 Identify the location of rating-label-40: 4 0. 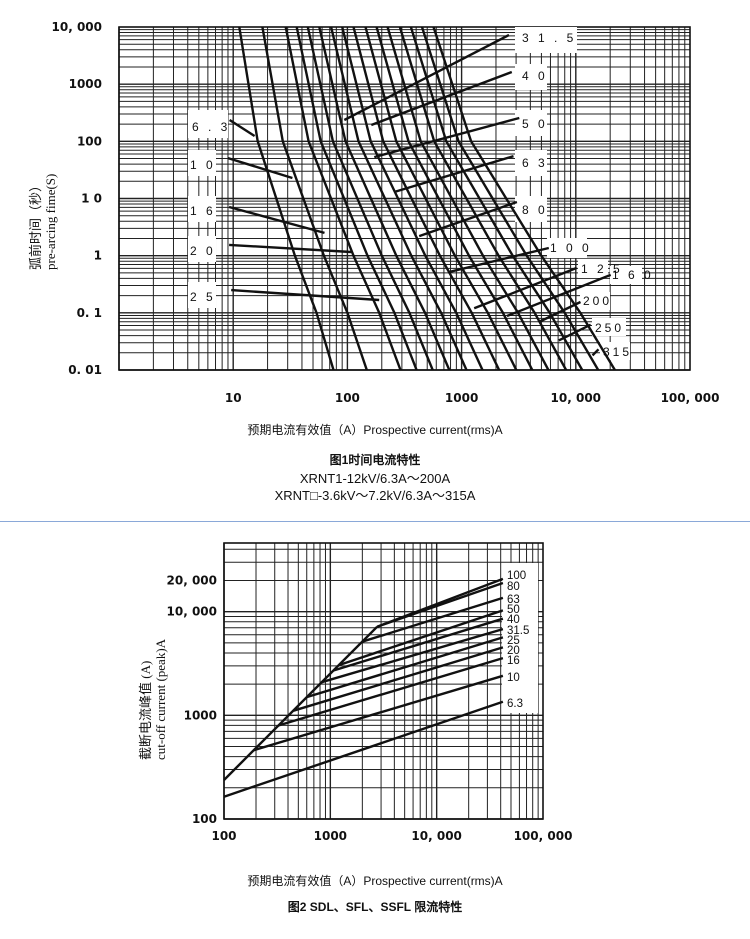
(535, 76).